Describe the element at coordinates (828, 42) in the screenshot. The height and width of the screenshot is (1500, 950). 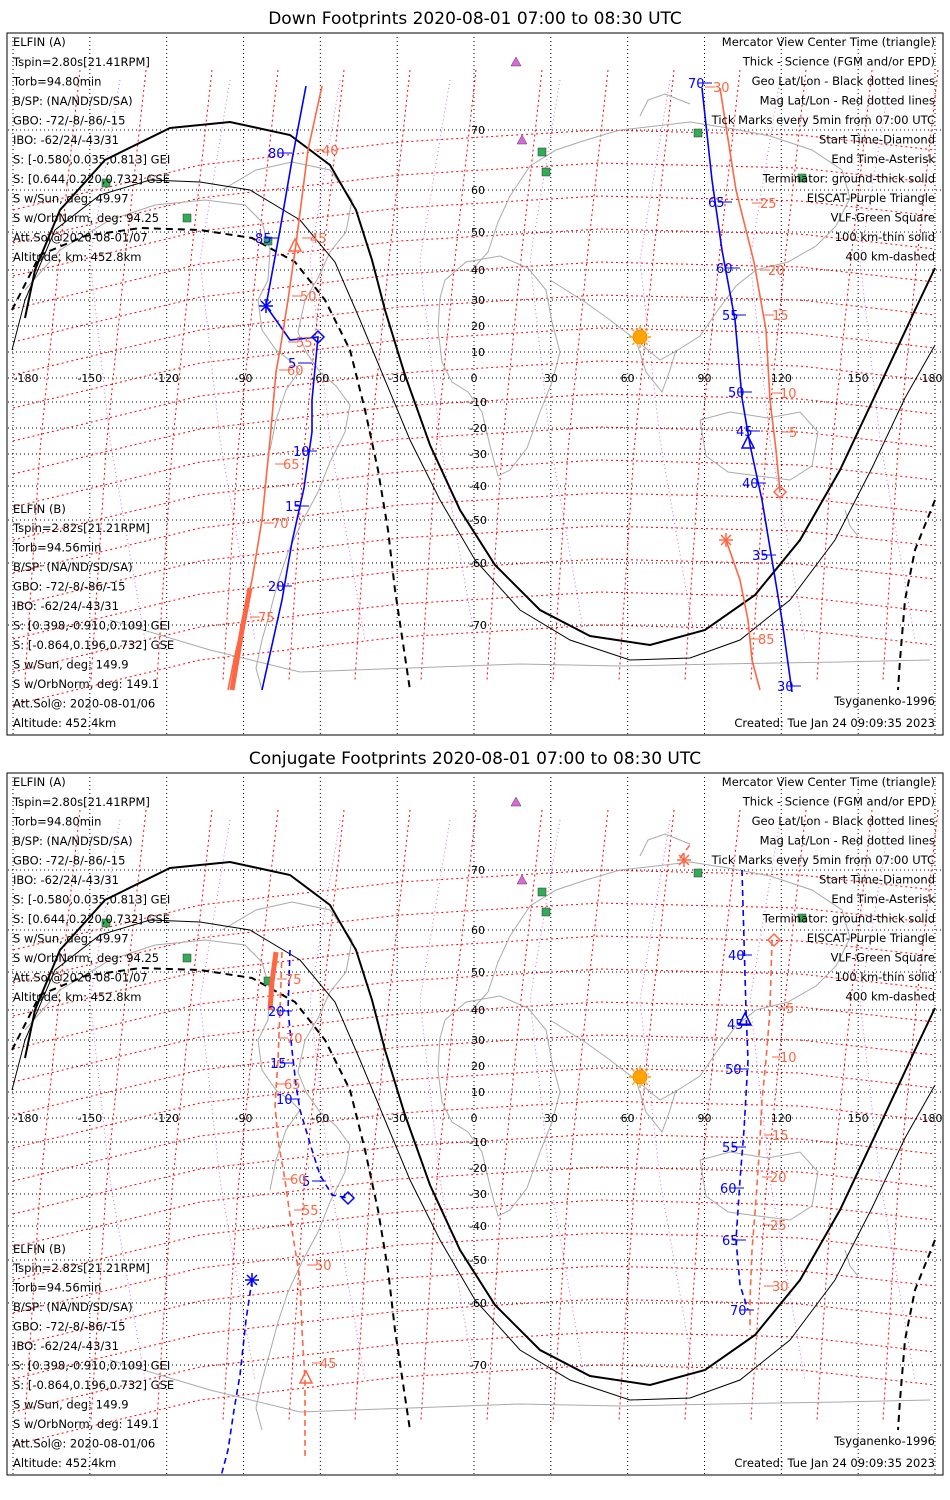
I see `legend-item: Mercator View Center Time (triangle)` at that location.